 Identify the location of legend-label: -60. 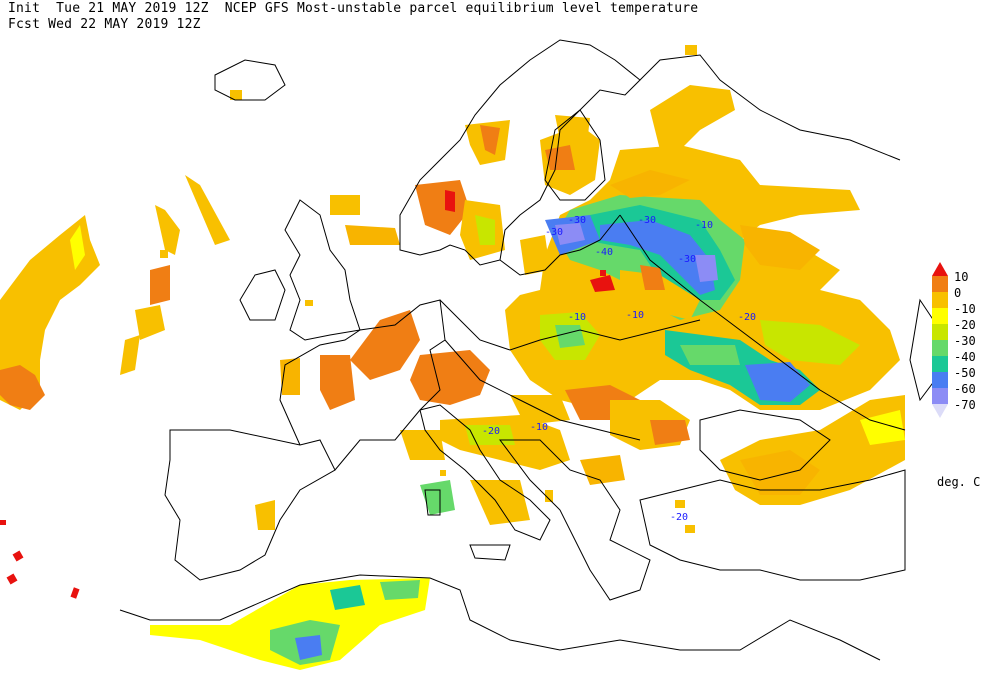
(965, 389).